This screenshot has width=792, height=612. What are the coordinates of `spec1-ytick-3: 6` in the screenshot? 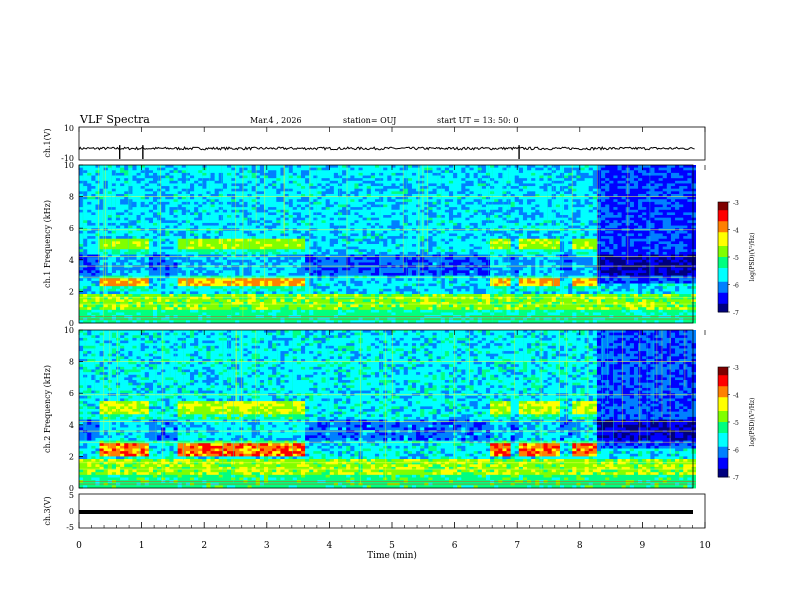 It's located at (71, 228).